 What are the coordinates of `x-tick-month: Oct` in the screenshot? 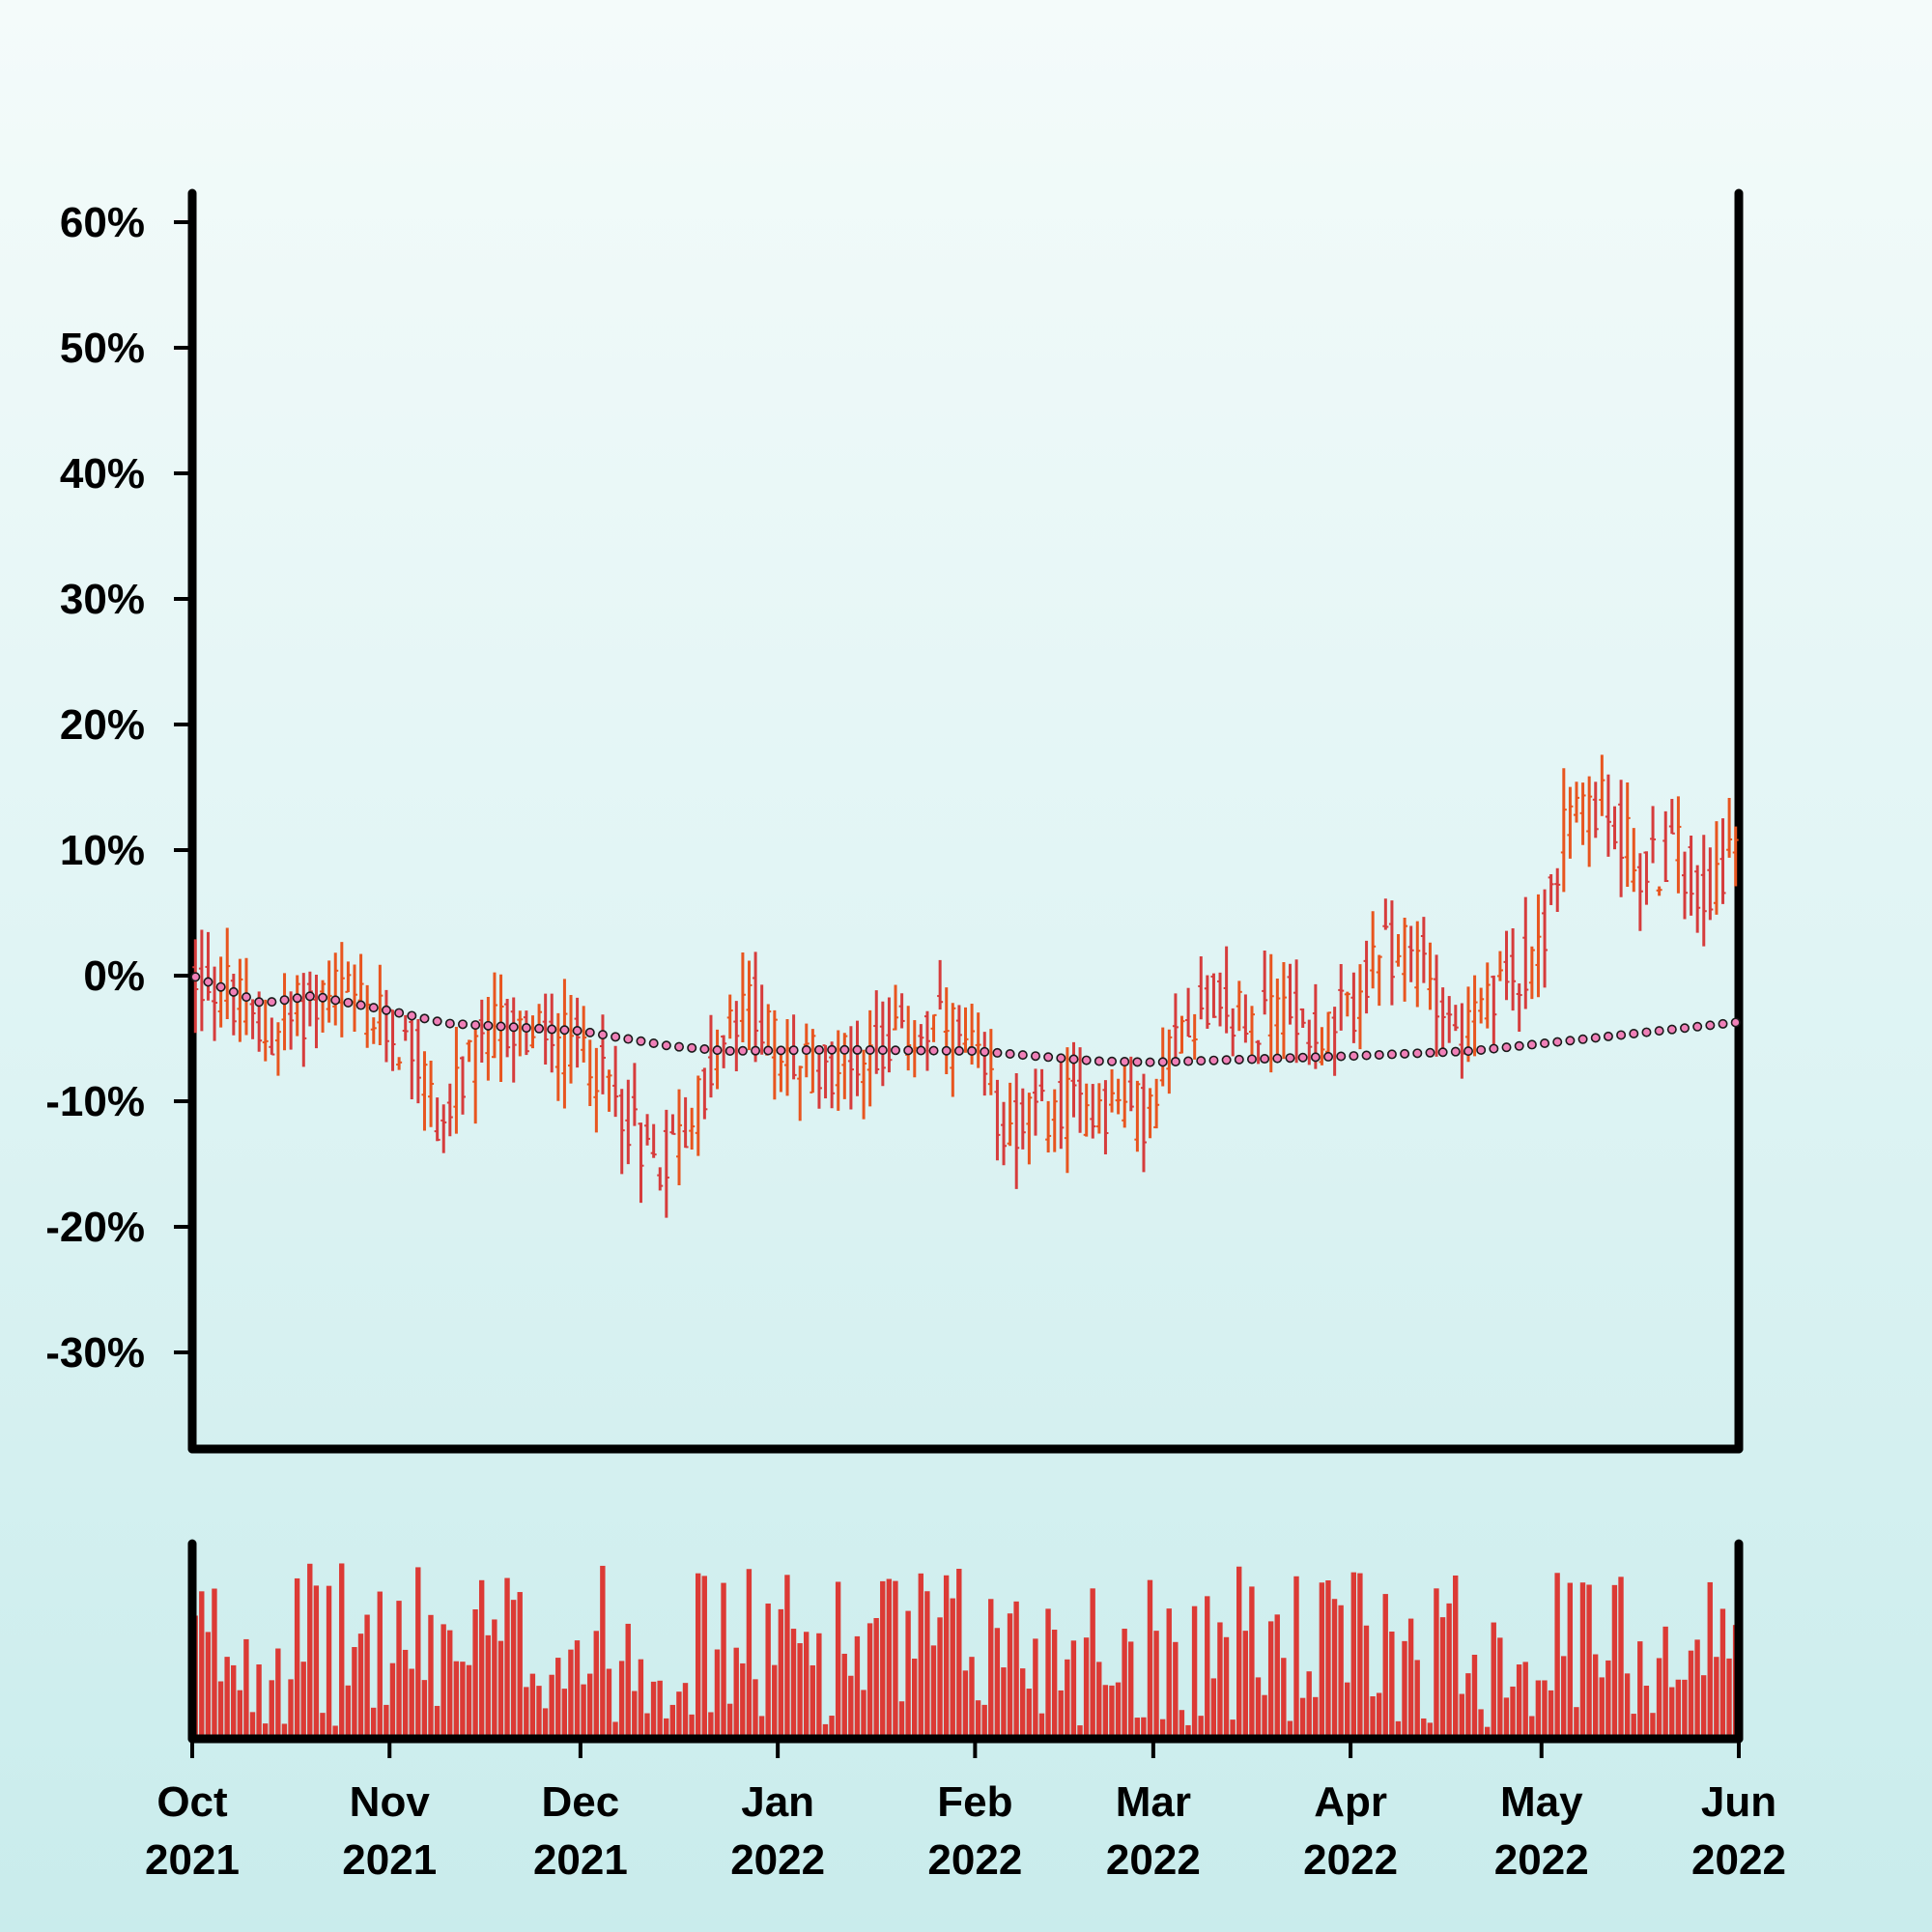 It's located at (192, 1802).